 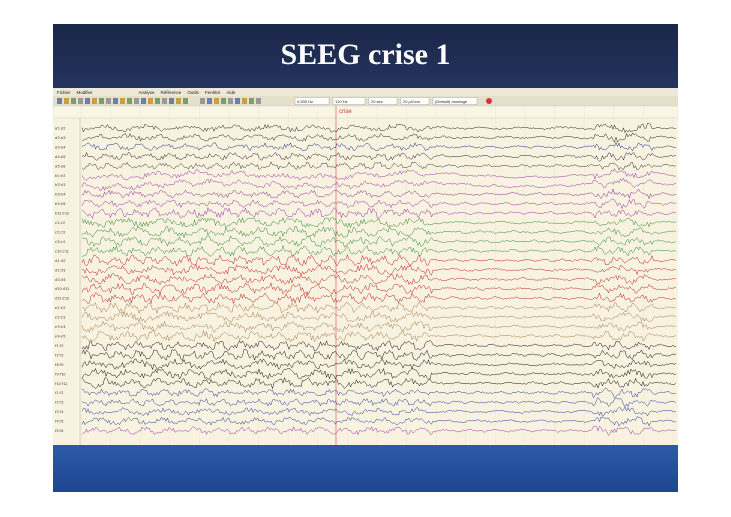 I want to click on channel-label: a'4 a'5, so click(x=60, y=157).